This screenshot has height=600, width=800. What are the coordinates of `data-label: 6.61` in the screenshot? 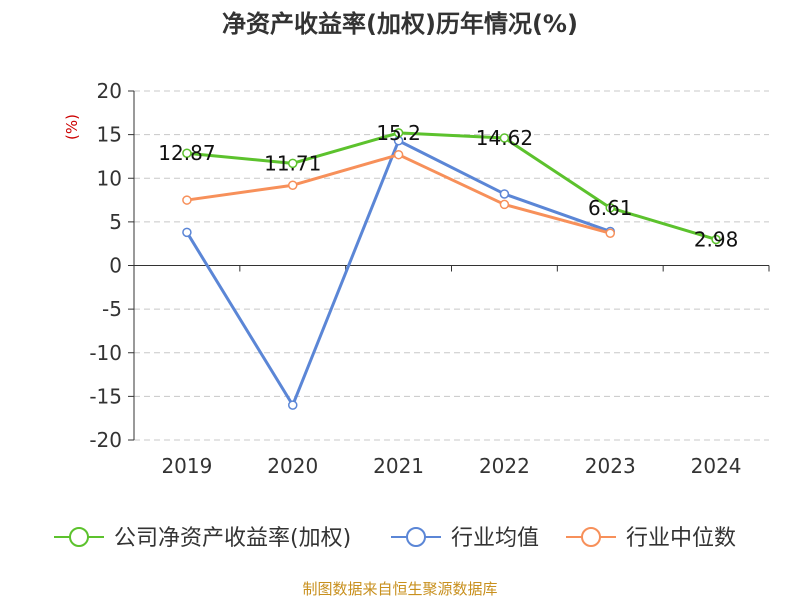 It's located at (610, 208).